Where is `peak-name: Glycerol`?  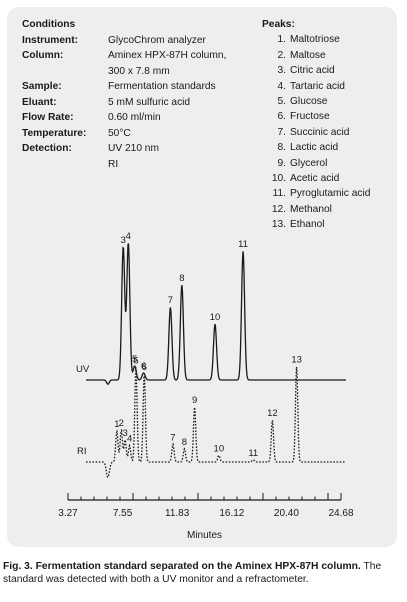 peak-name: Glycerol is located at coordinates (309, 163).